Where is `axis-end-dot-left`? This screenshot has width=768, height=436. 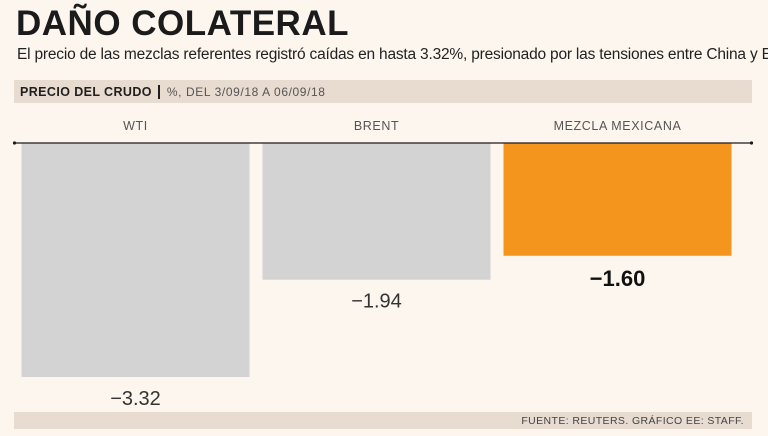
axis-end-dot-left is located at coordinates (14, 143).